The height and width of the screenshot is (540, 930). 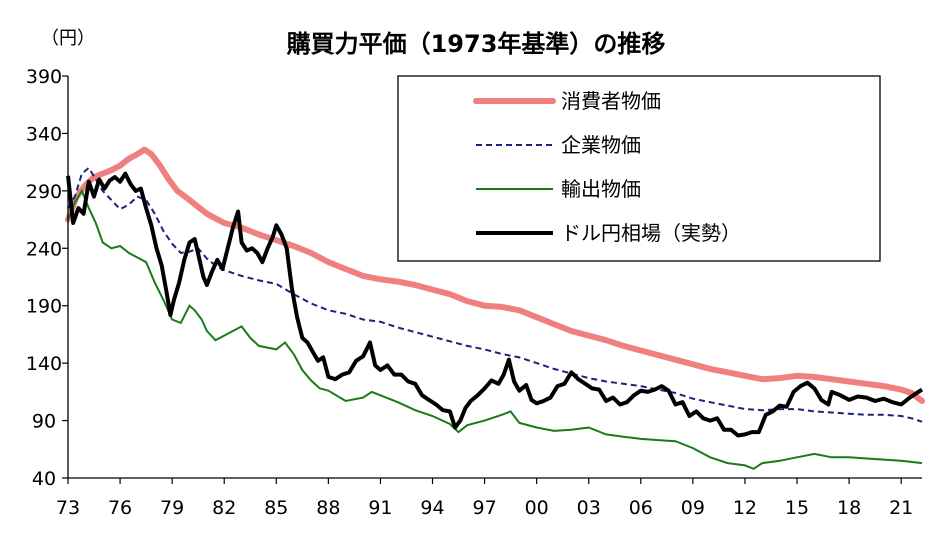 I want to click on x-tick-label: 03, so click(x=589, y=508).